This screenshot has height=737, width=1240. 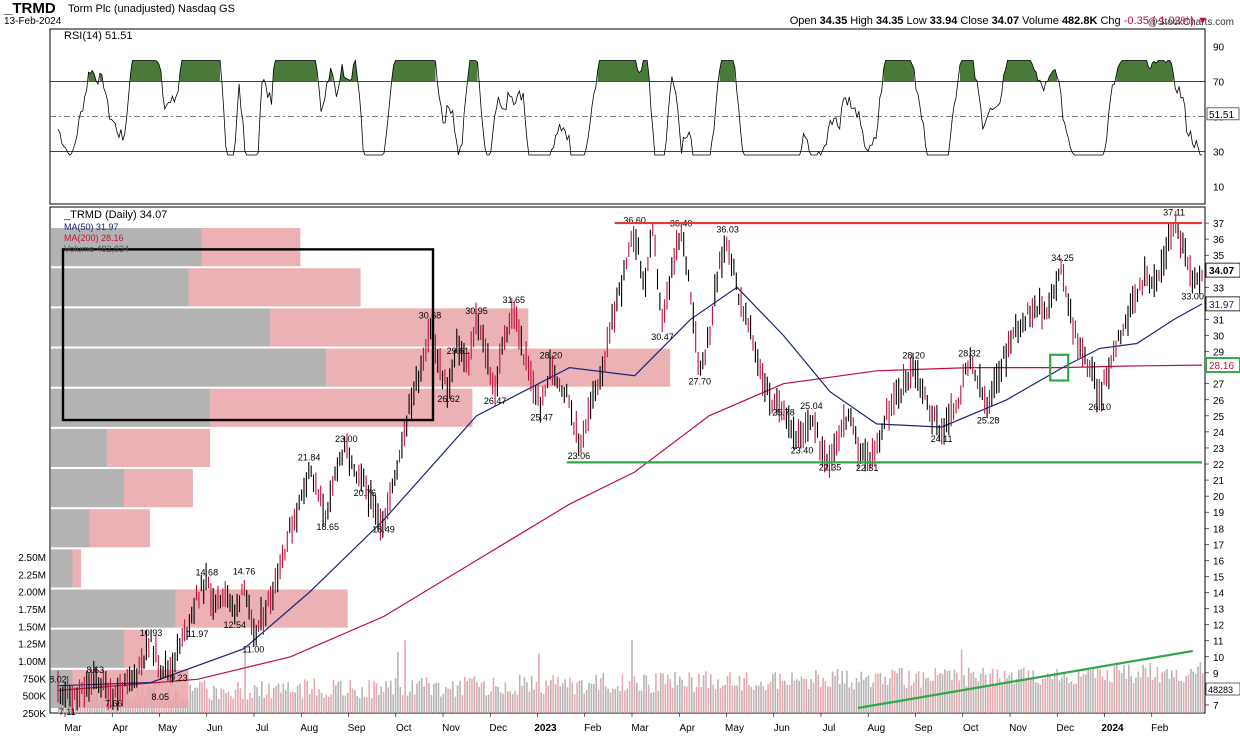 What do you see at coordinates (803, 21) in the screenshot?
I see `open-label: Open` at bounding box center [803, 21].